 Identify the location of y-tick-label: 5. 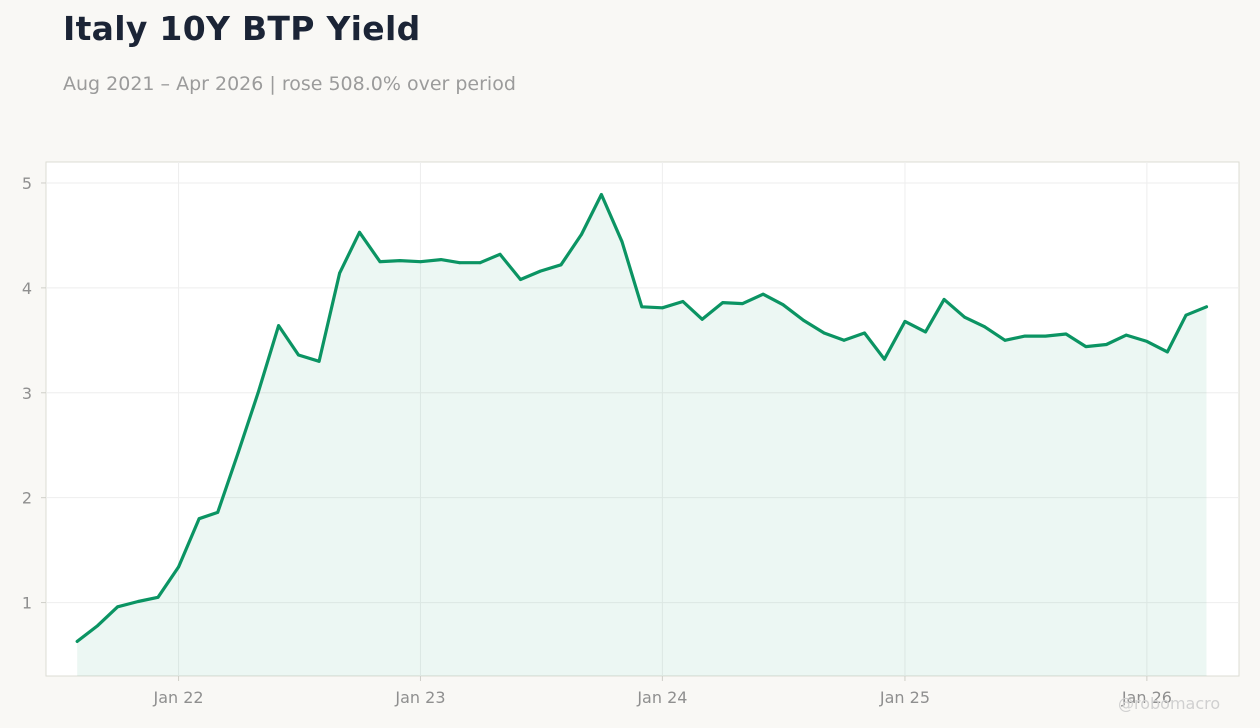
(27, 183).